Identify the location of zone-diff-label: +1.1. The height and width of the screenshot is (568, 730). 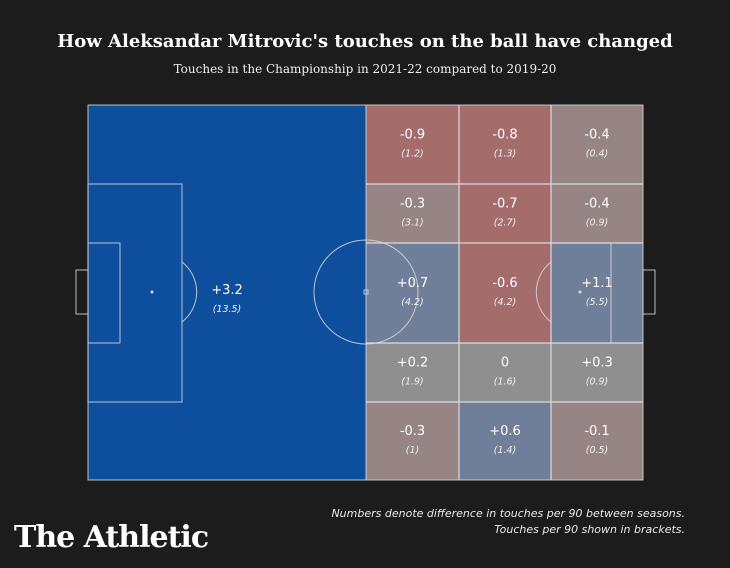
(597, 283).